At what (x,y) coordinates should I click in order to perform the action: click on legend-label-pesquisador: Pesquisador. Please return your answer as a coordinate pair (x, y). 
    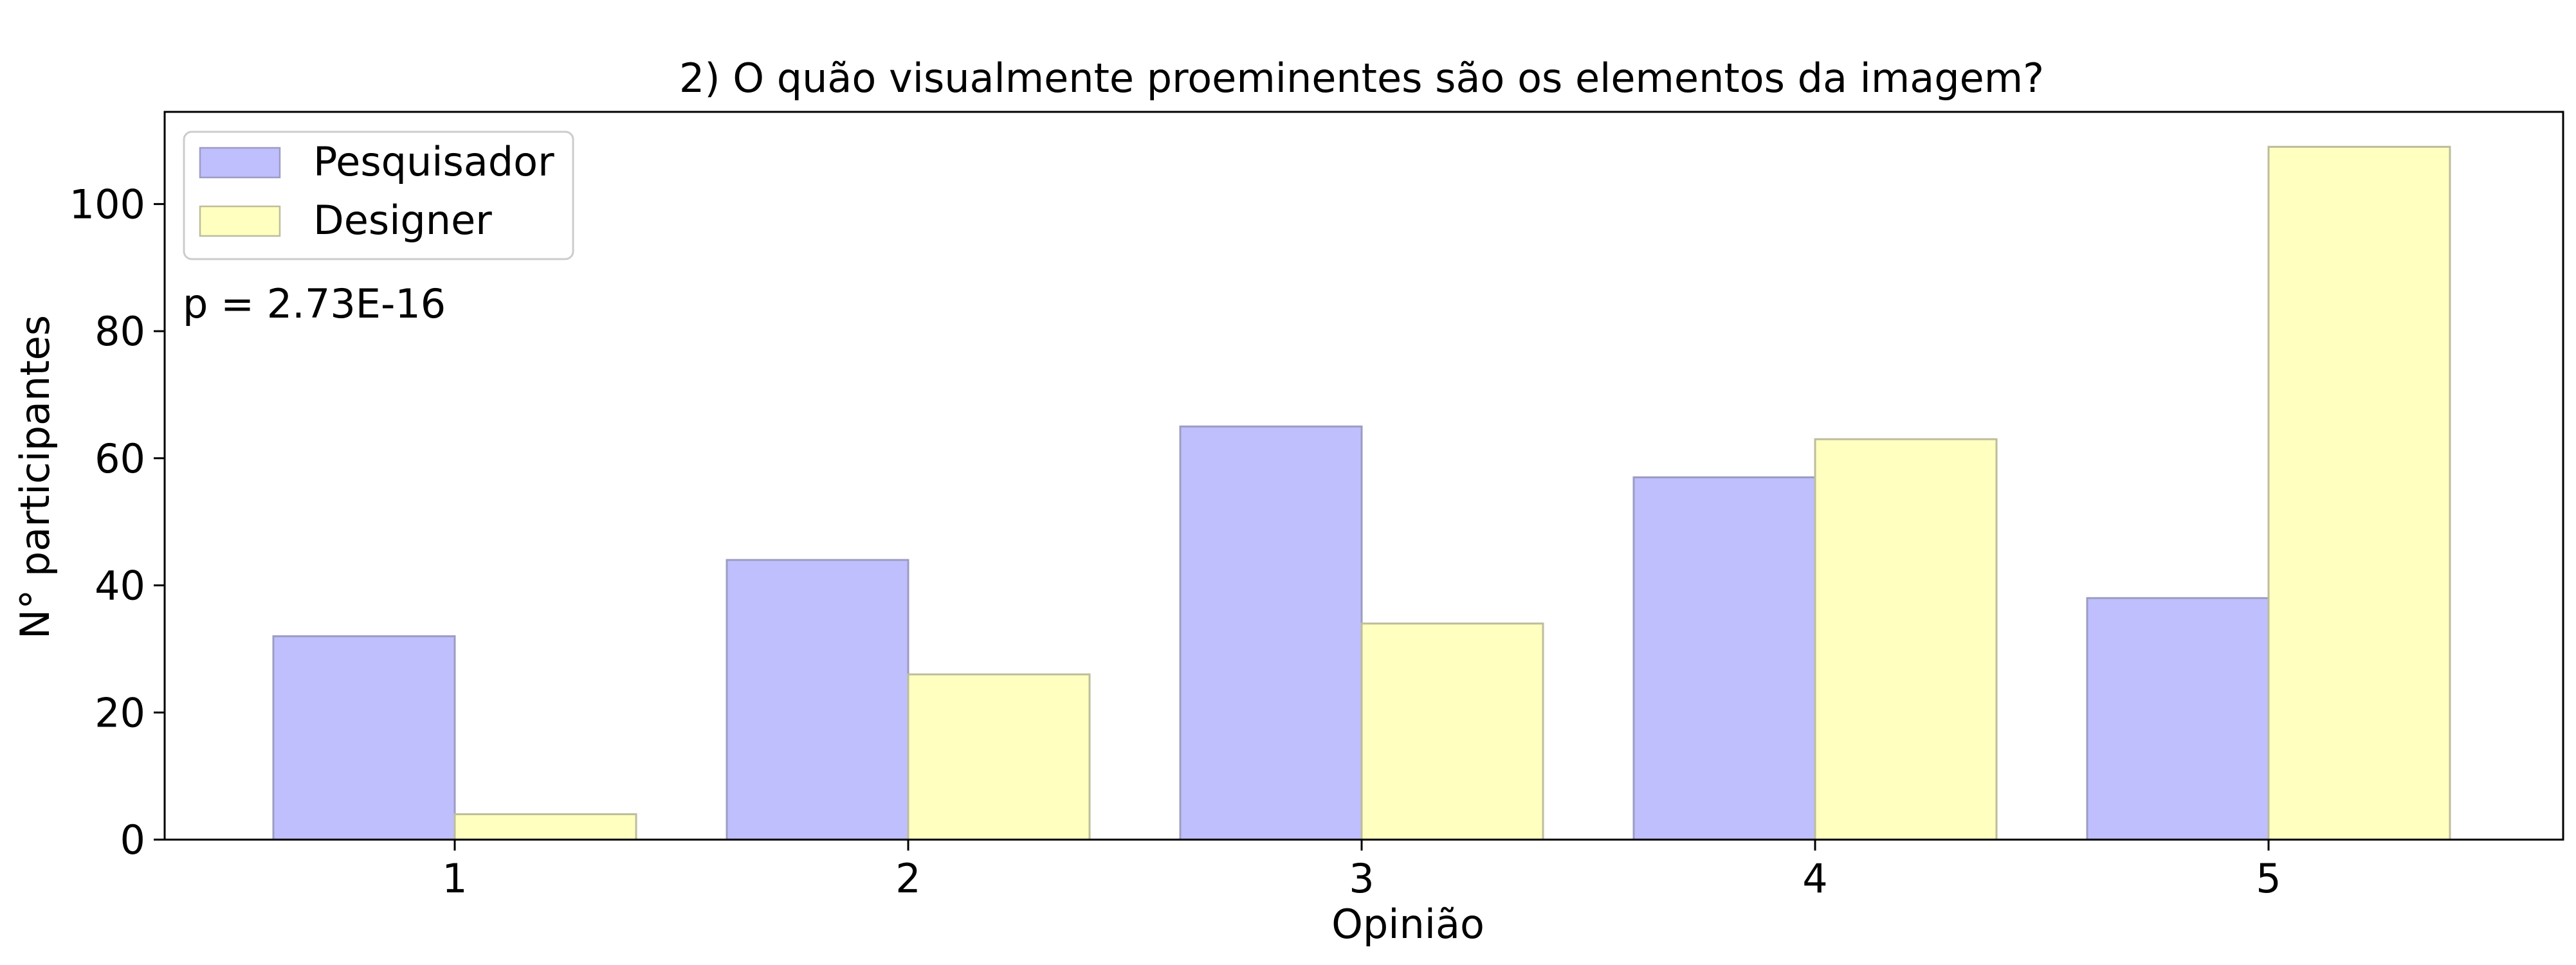
    Looking at the image, I should click on (433, 161).